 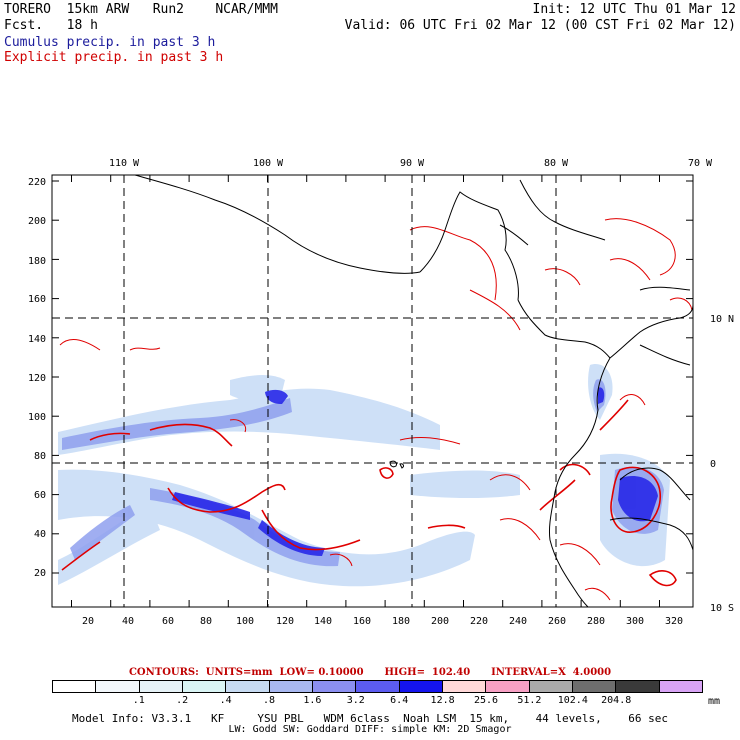 I want to click on x-tick-label: 20, so click(x=88, y=621).